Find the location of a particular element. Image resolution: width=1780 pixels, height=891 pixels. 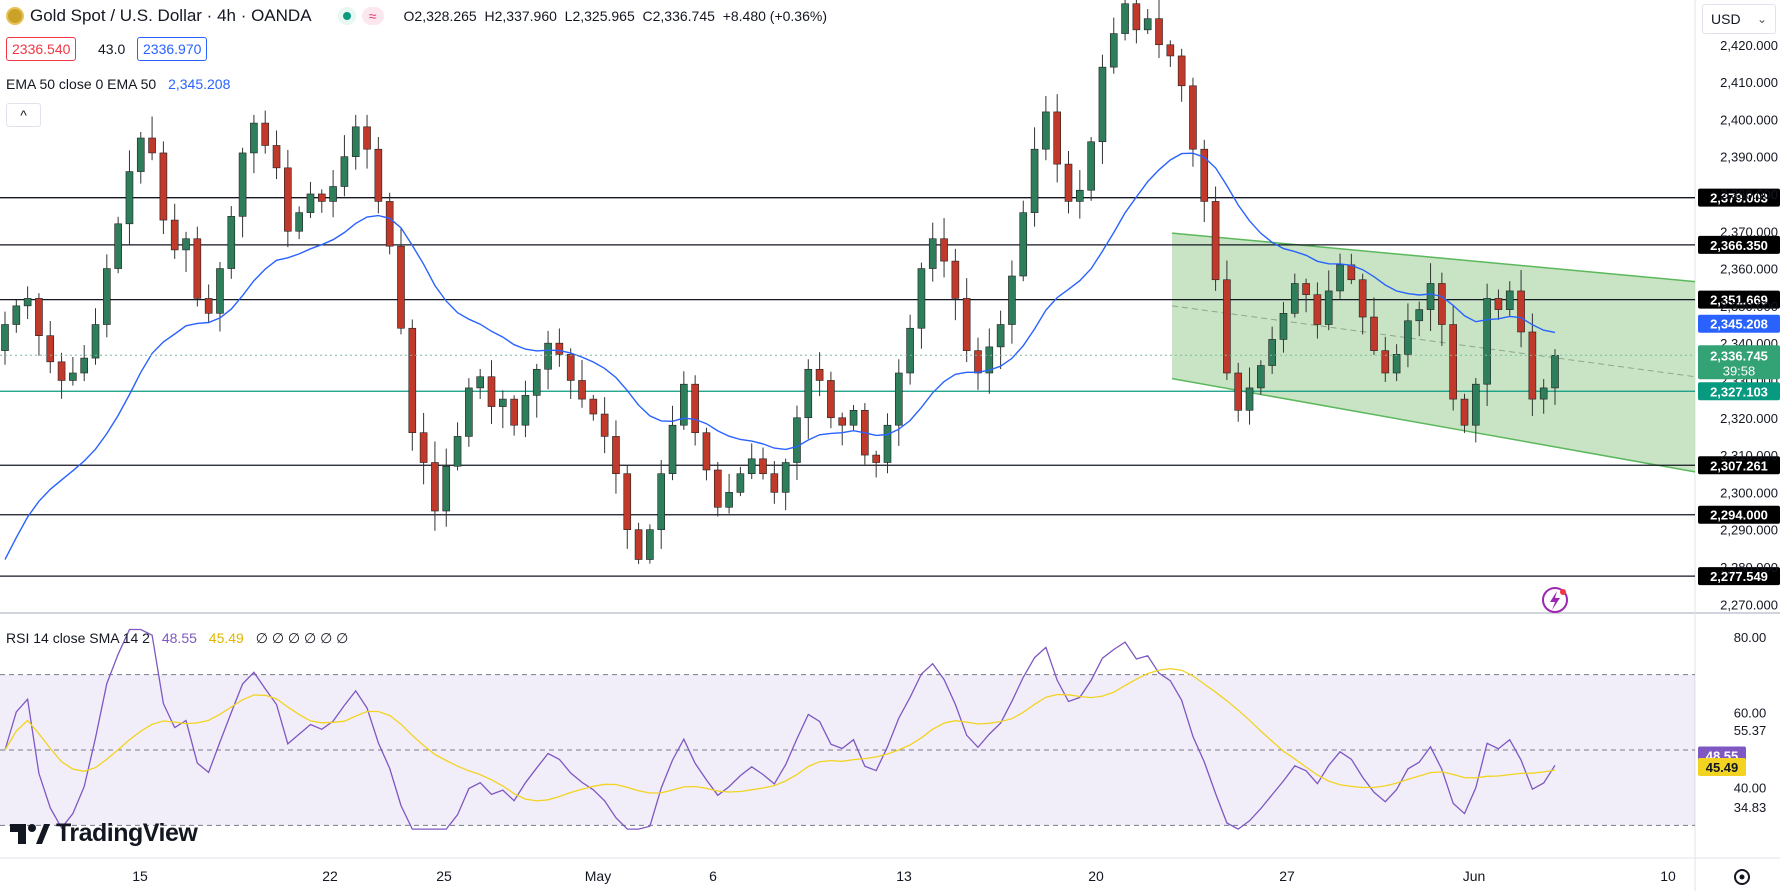

collapse-legend-button: ^ is located at coordinates (23, 115).